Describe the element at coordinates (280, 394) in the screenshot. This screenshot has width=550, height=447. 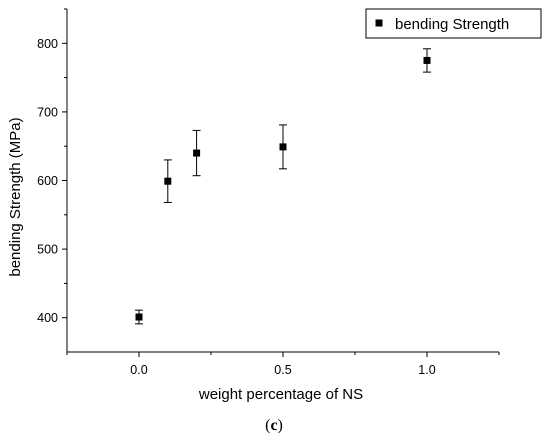
I see `x-axis-title: weight percentage of NS` at that location.